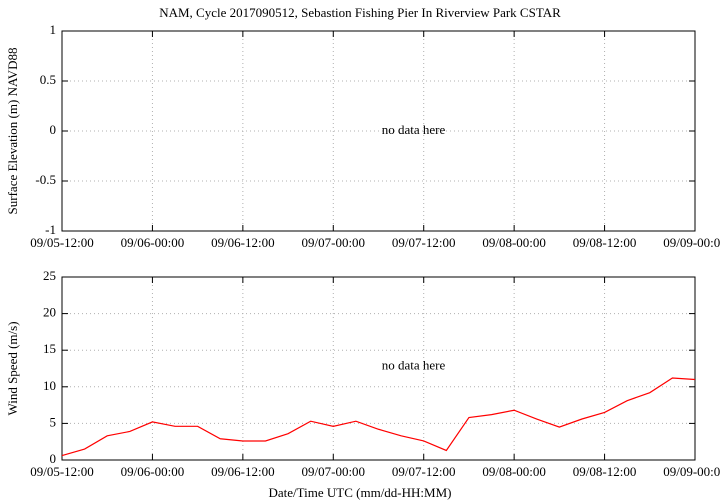  I want to click on y-tick-label: 0.5, so click(48, 79).